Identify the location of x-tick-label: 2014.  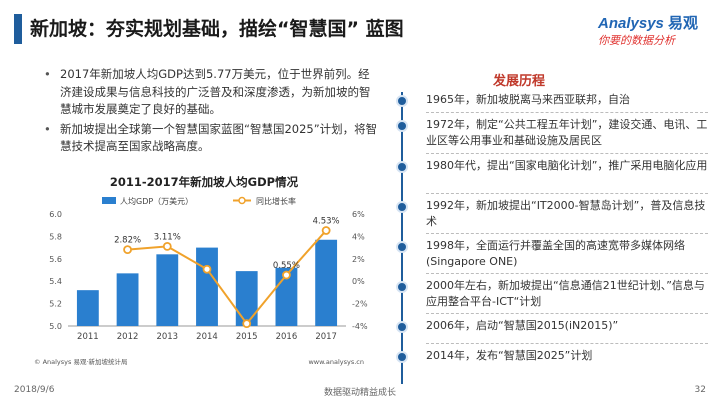
(207, 337).